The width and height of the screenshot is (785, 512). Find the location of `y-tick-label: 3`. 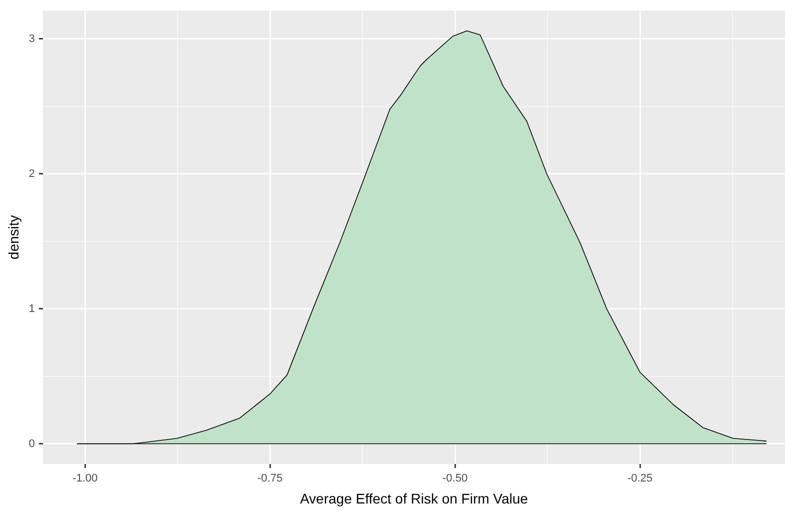

y-tick-label: 3 is located at coordinates (31, 38).